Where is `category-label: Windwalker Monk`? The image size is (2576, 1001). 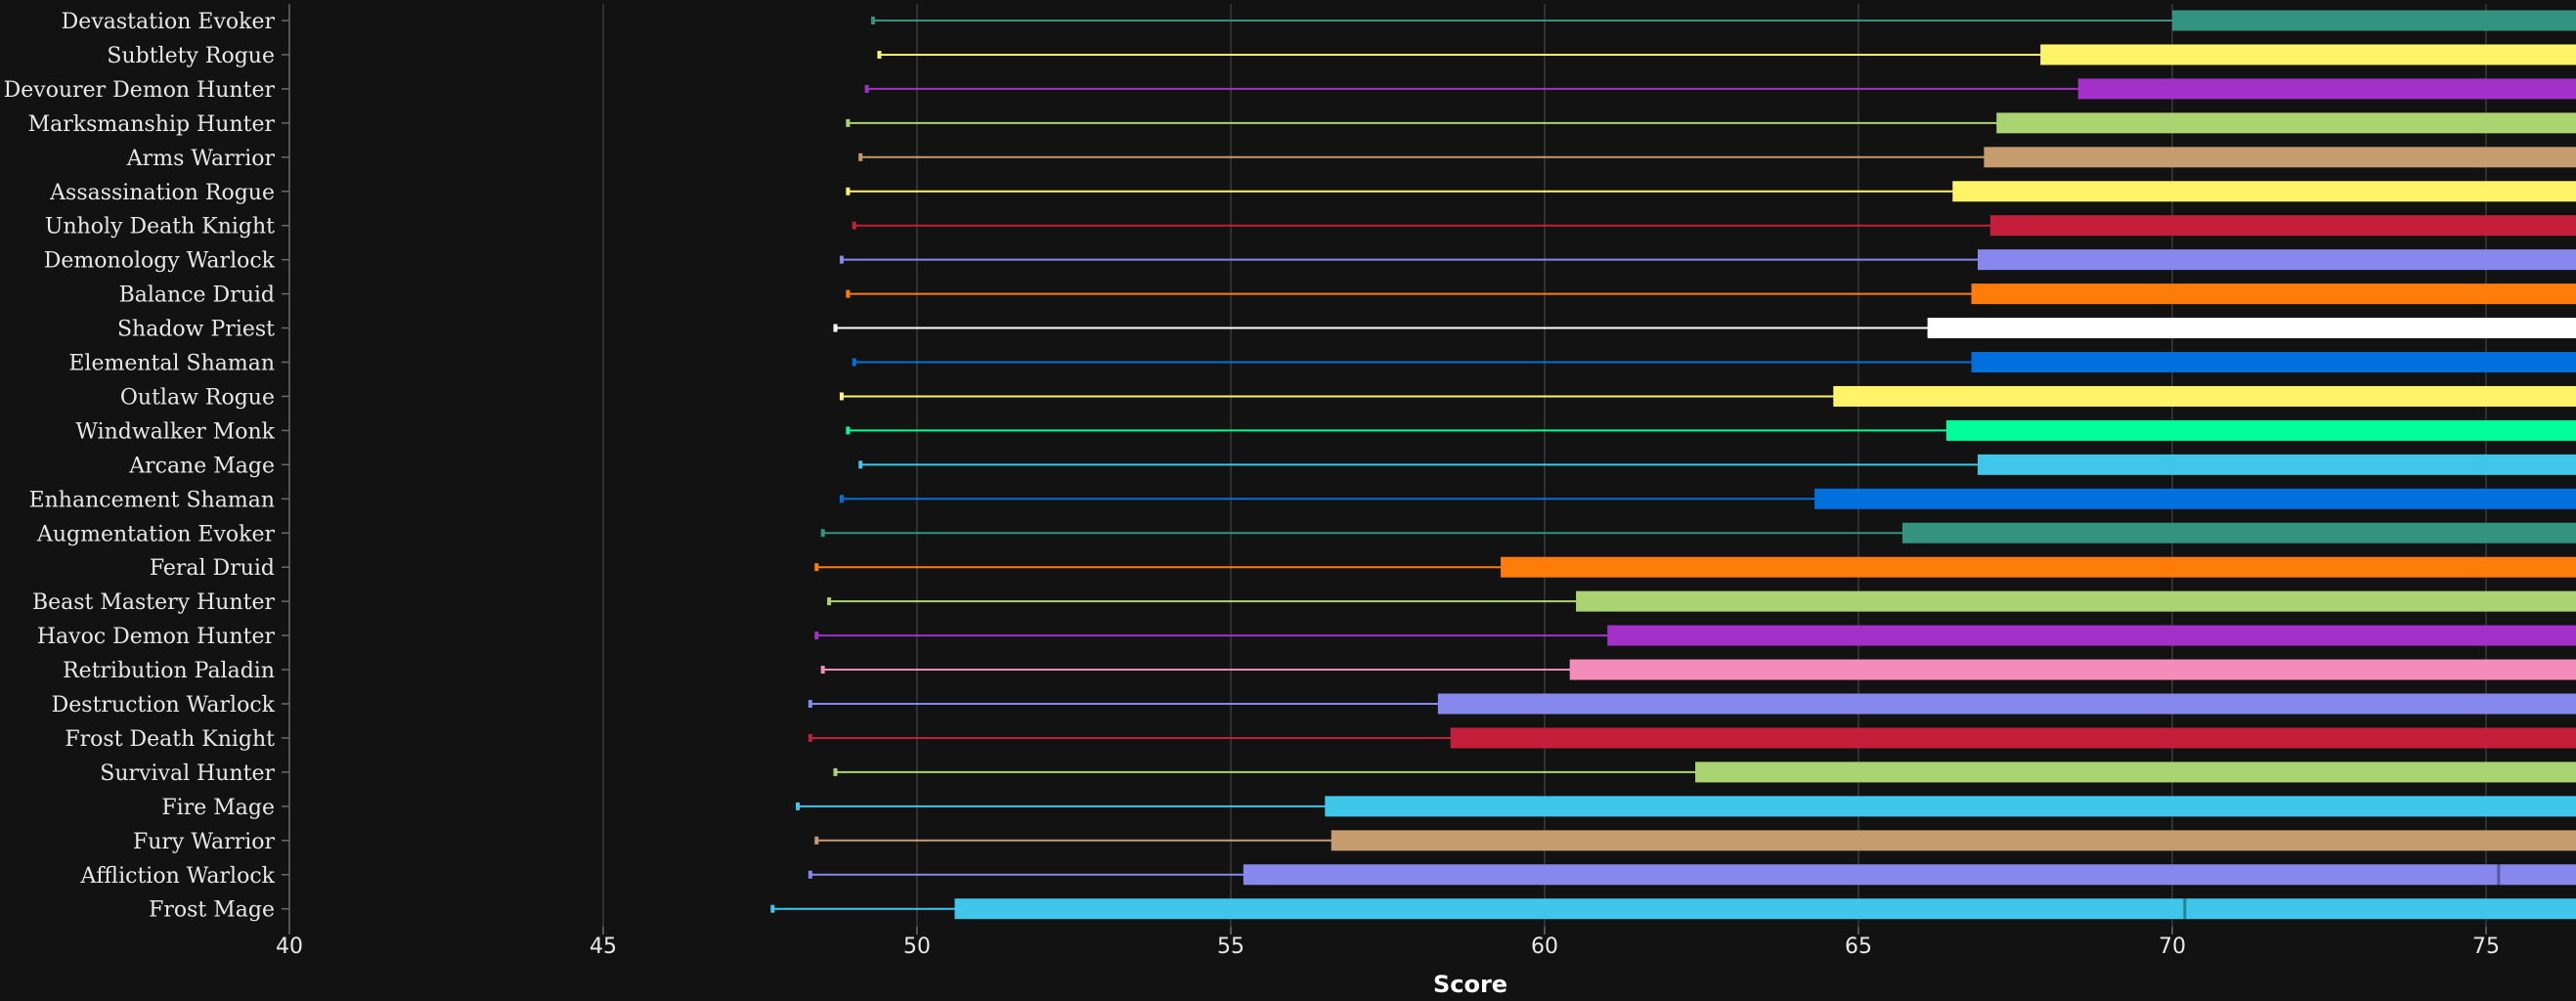 category-label: Windwalker Monk is located at coordinates (175, 431).